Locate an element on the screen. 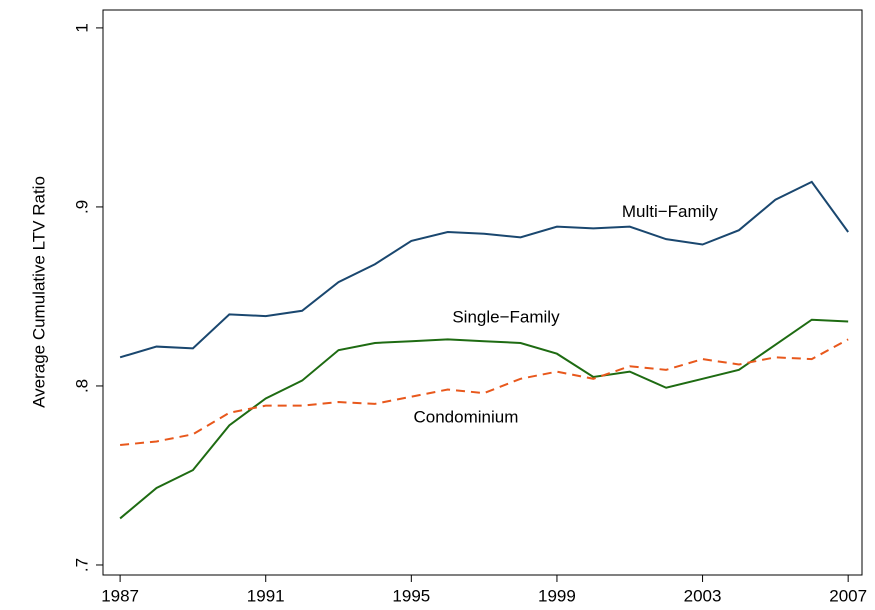 Image resolution: width=875 pixels, height=610 pixels. series-label: Multi−Family is located at coordinates (670, 211).